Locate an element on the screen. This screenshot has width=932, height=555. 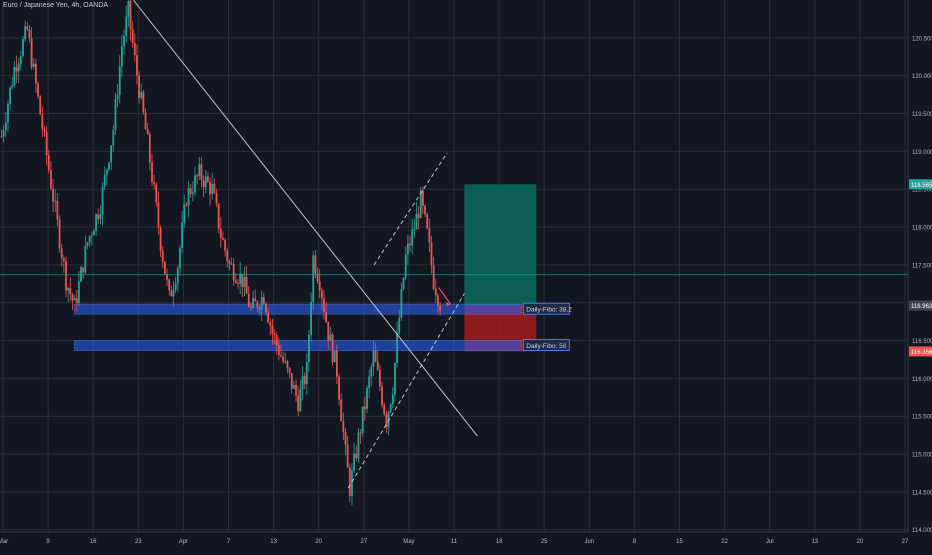
y-tick-label: 116.000 is located at coordinates (922, 380).